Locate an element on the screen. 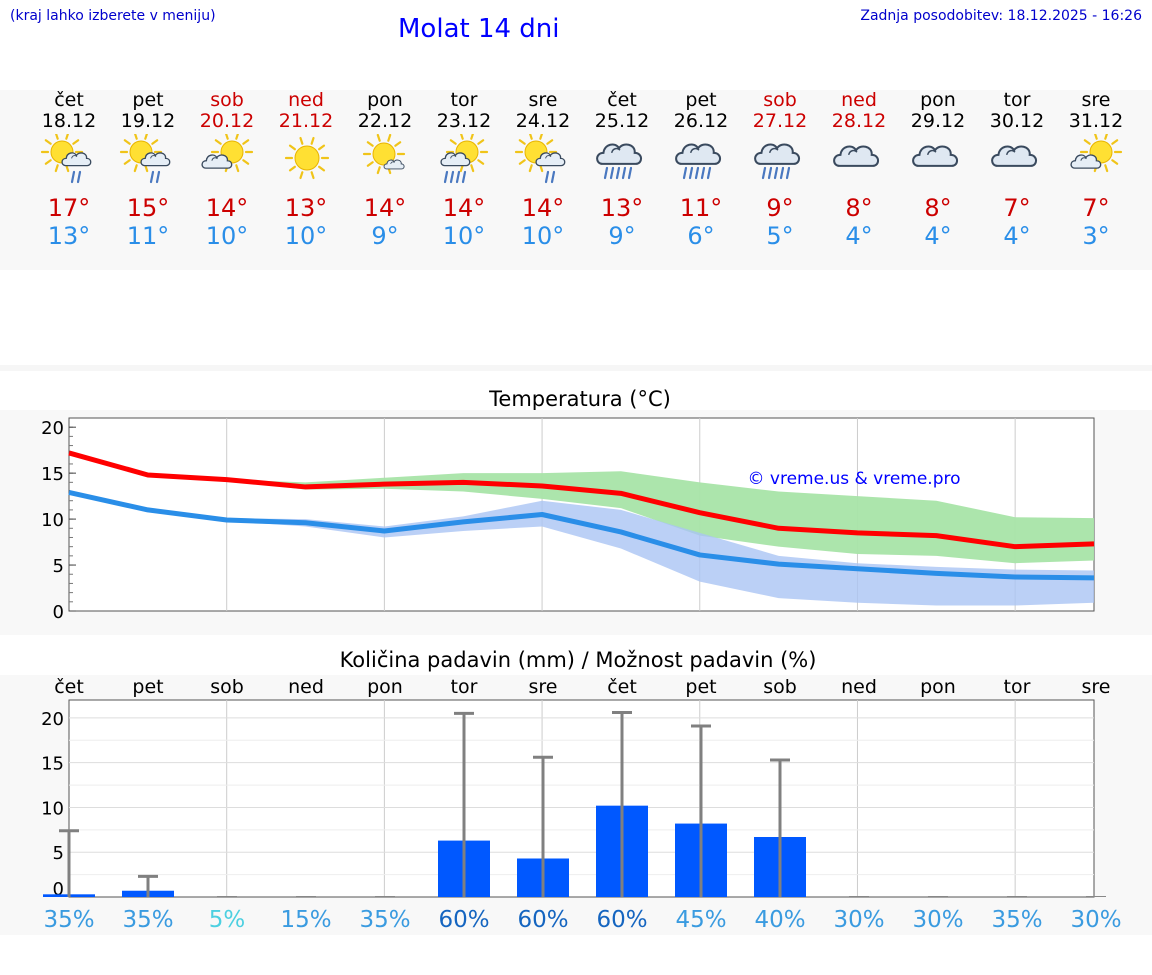 This screenshot has height=975, width=1152. day-date: 19.12 is located at coordinates (148, 121).